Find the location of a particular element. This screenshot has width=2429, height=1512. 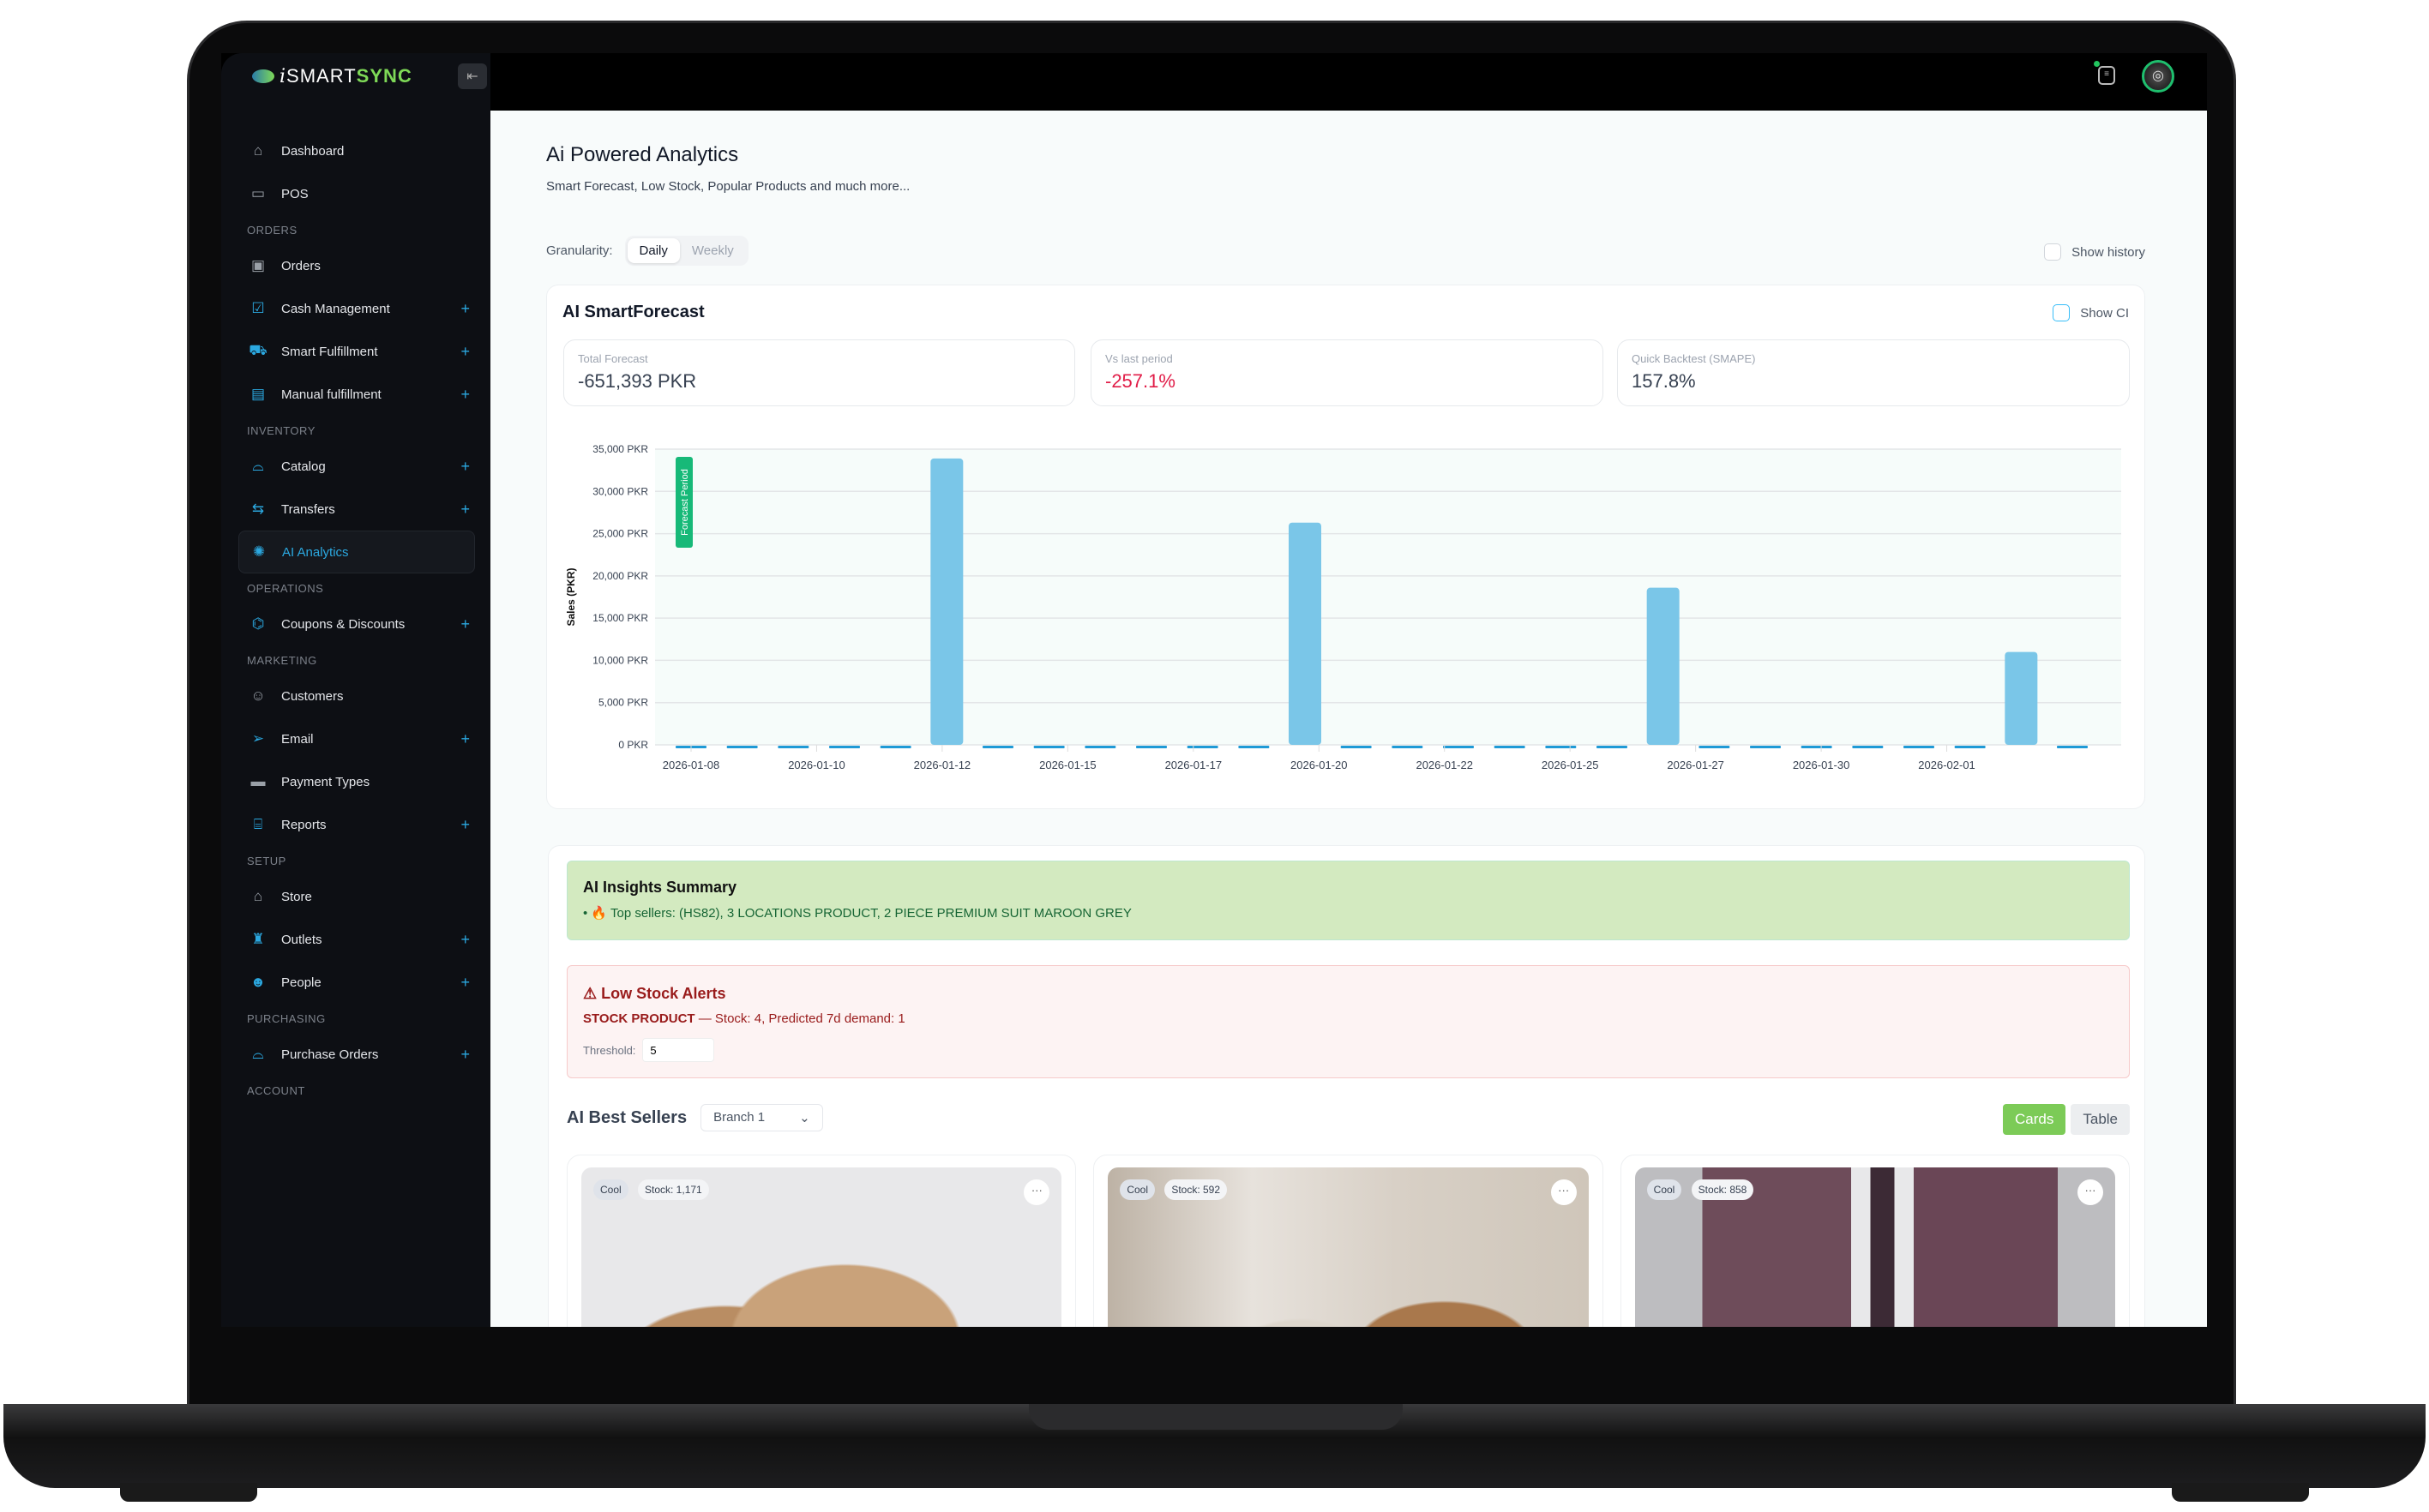

customers-icon: ☺ is located at coordinates (258, 695).